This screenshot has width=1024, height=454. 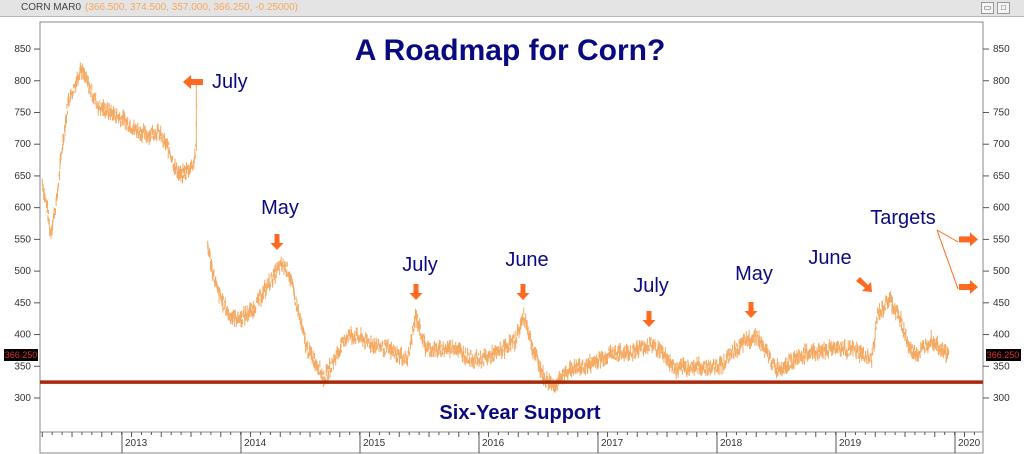 What do you see at coordinates (850, 443) in the screenshot?
I see `x-tick-label: 2019` at bounding box center [850, 443].